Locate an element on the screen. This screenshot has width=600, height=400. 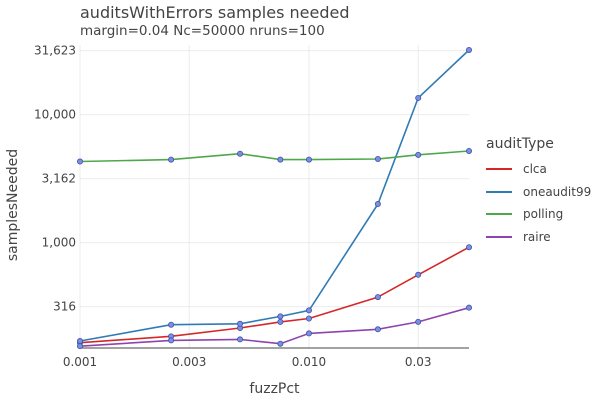
legend-swatch-raire is located at coordinates (499, 236).